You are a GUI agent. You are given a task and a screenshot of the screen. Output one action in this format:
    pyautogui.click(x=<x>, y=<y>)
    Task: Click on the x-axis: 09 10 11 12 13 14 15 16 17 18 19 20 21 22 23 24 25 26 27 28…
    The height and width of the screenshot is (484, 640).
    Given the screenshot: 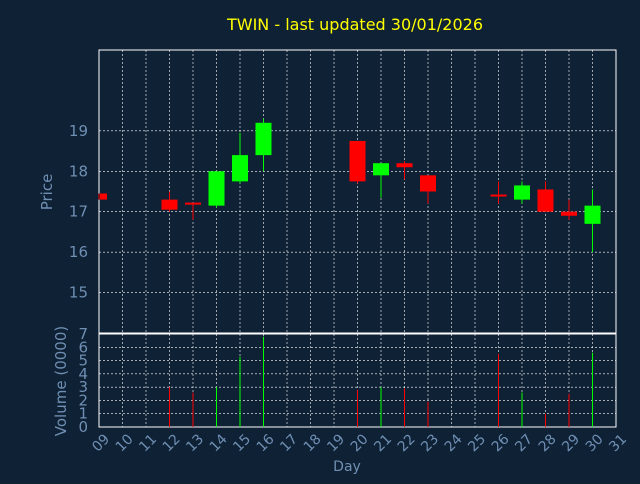 What is the action you would take?
    pyautogui.click(x=359, y=443)
    